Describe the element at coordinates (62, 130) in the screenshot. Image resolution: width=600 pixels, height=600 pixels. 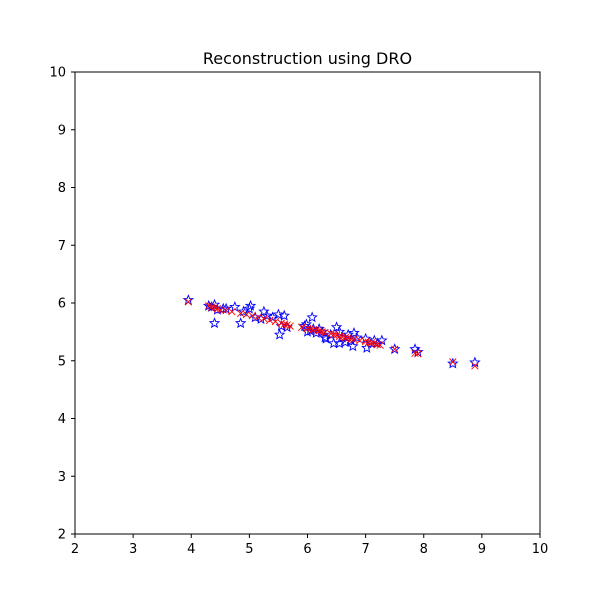
I see `y-tick-label: 9` at that location.